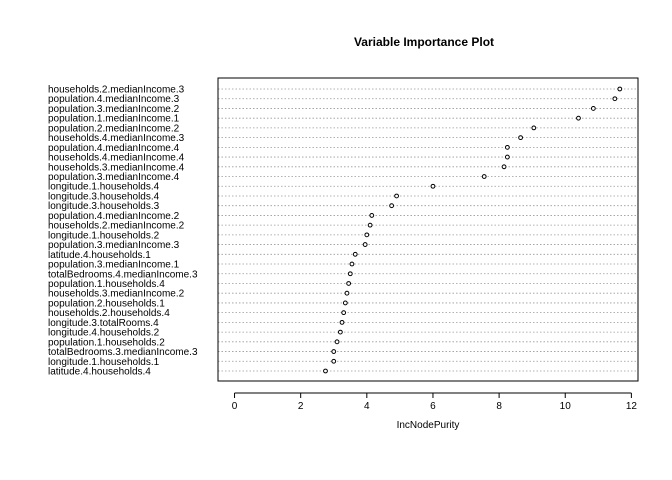 The image size is (672, 480). I want to click on category-label: population.4.medianIncome.3, so click(114, 99).